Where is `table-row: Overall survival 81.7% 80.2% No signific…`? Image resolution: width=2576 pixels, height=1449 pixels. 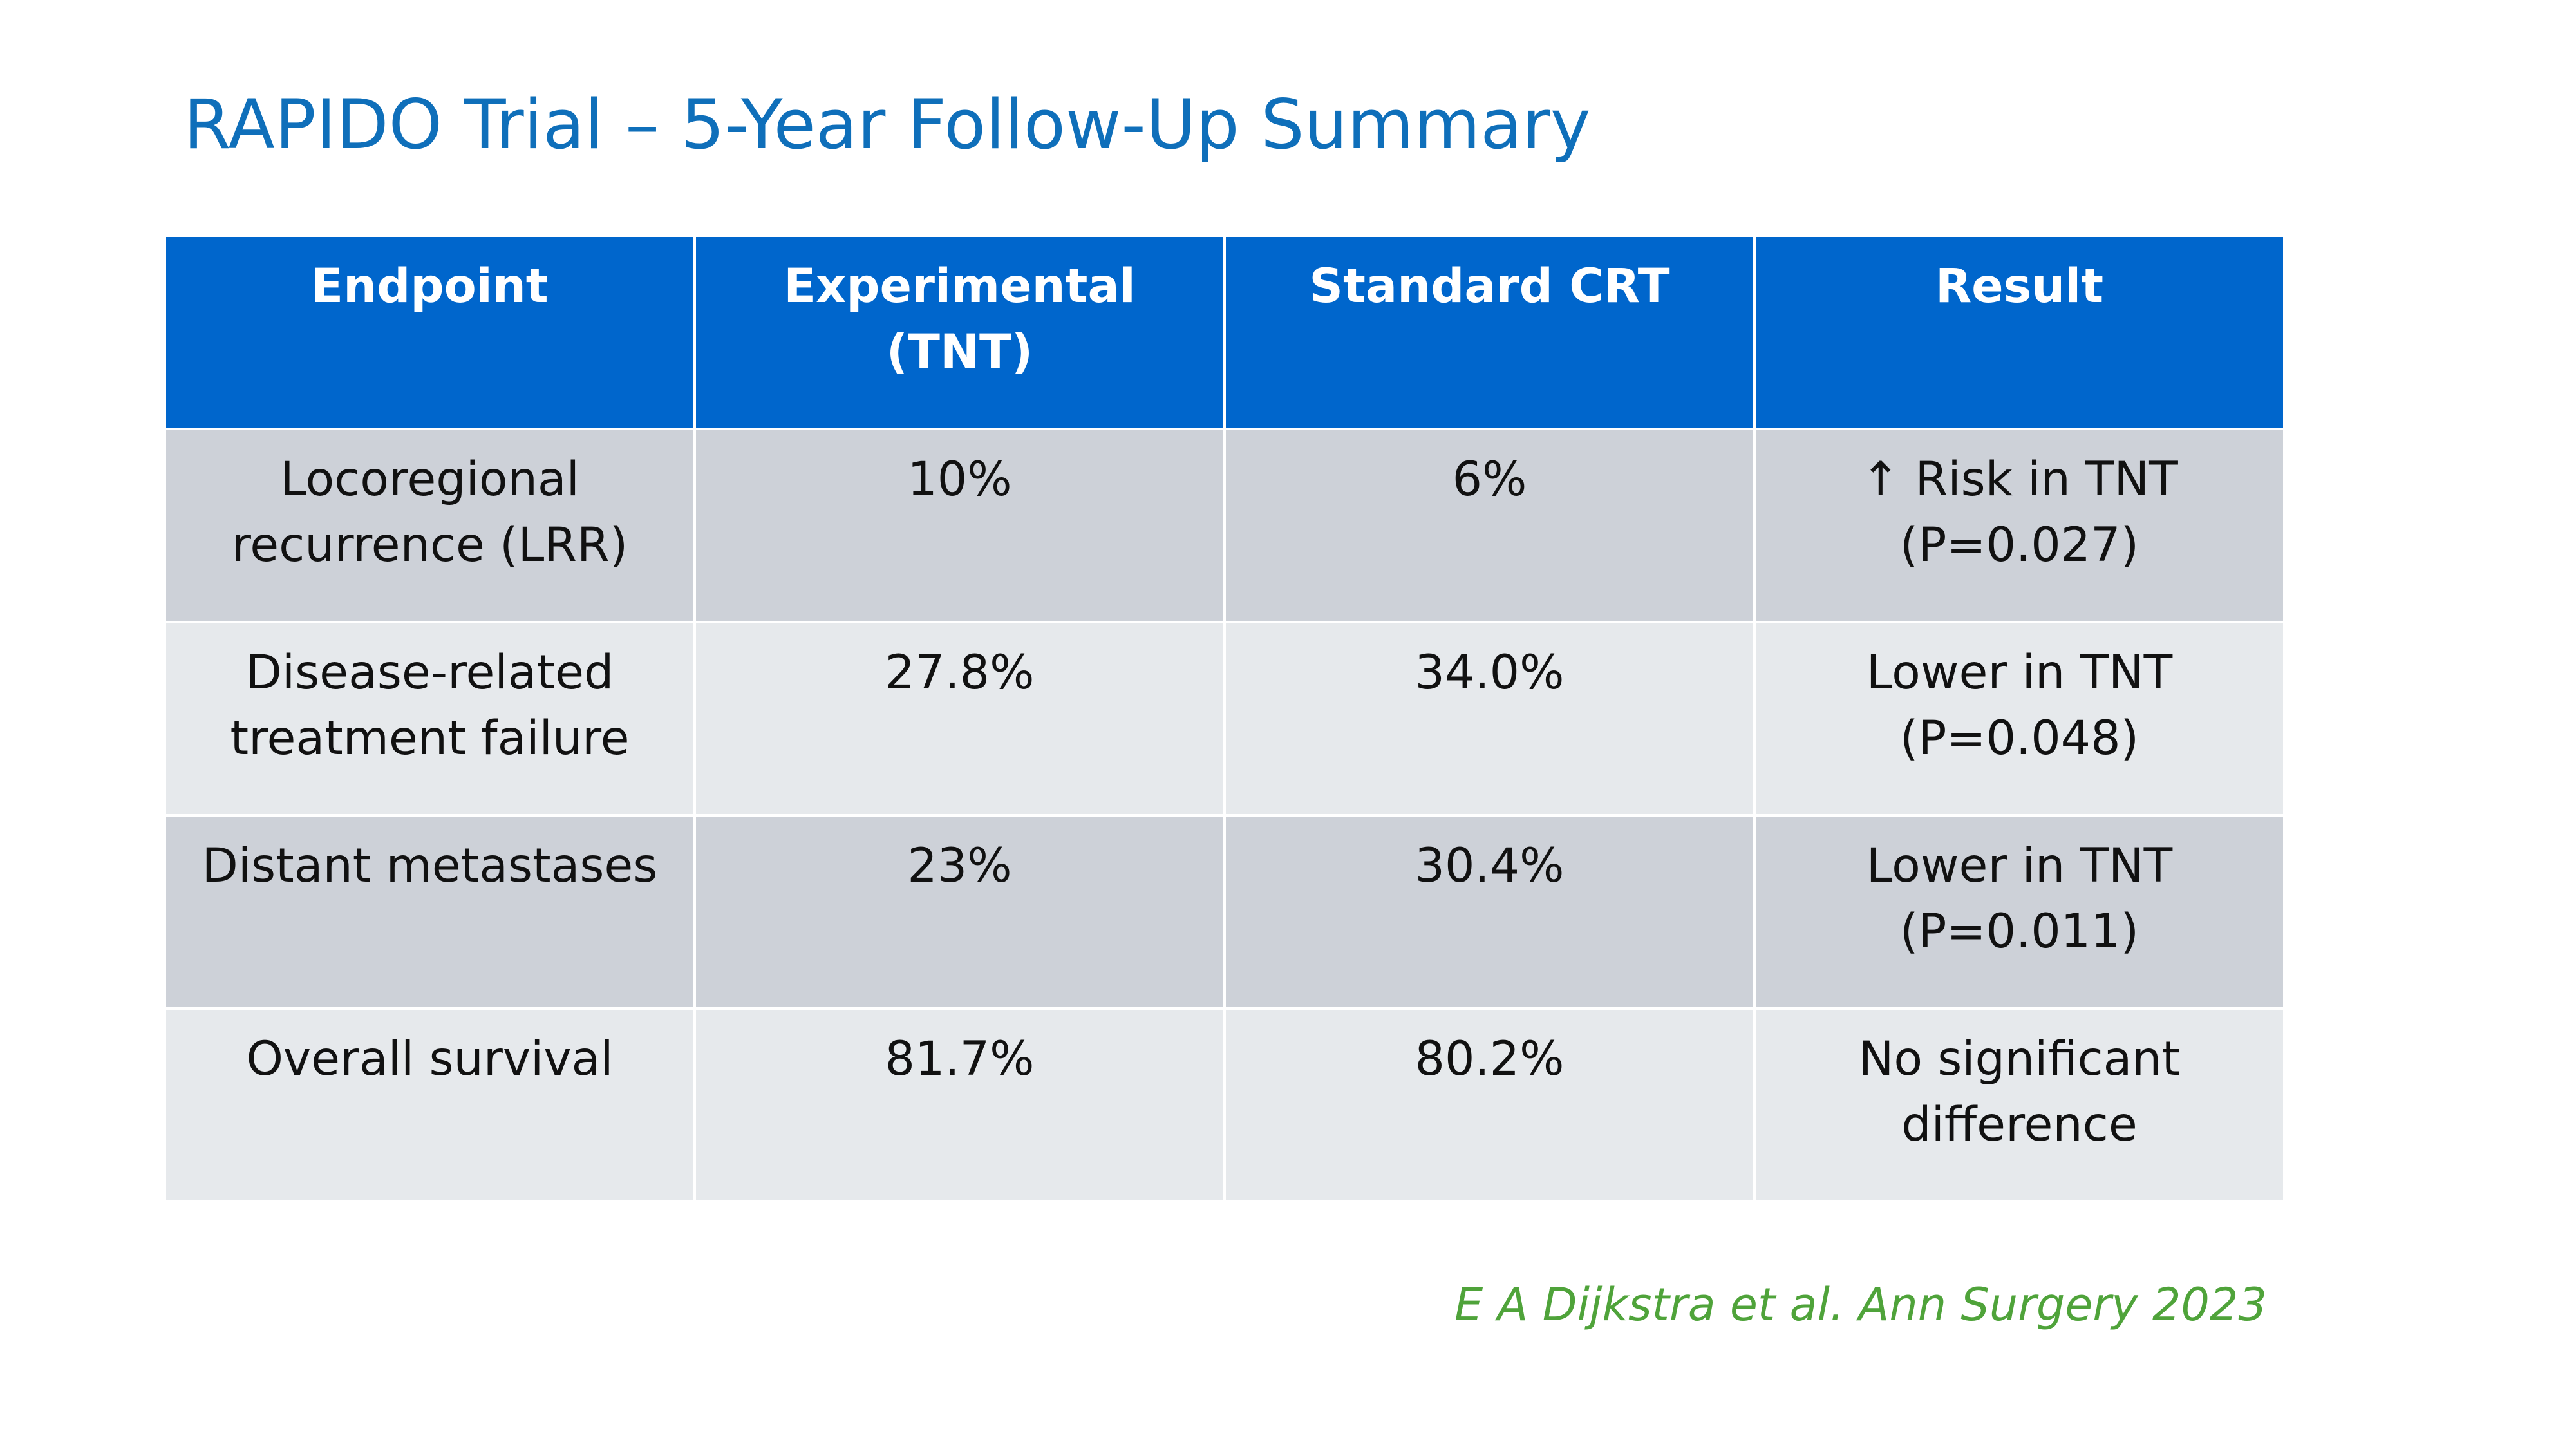
table-row: Overall survival 81.7% 80.2% No signific… is located at coordinates (1225, 1105).